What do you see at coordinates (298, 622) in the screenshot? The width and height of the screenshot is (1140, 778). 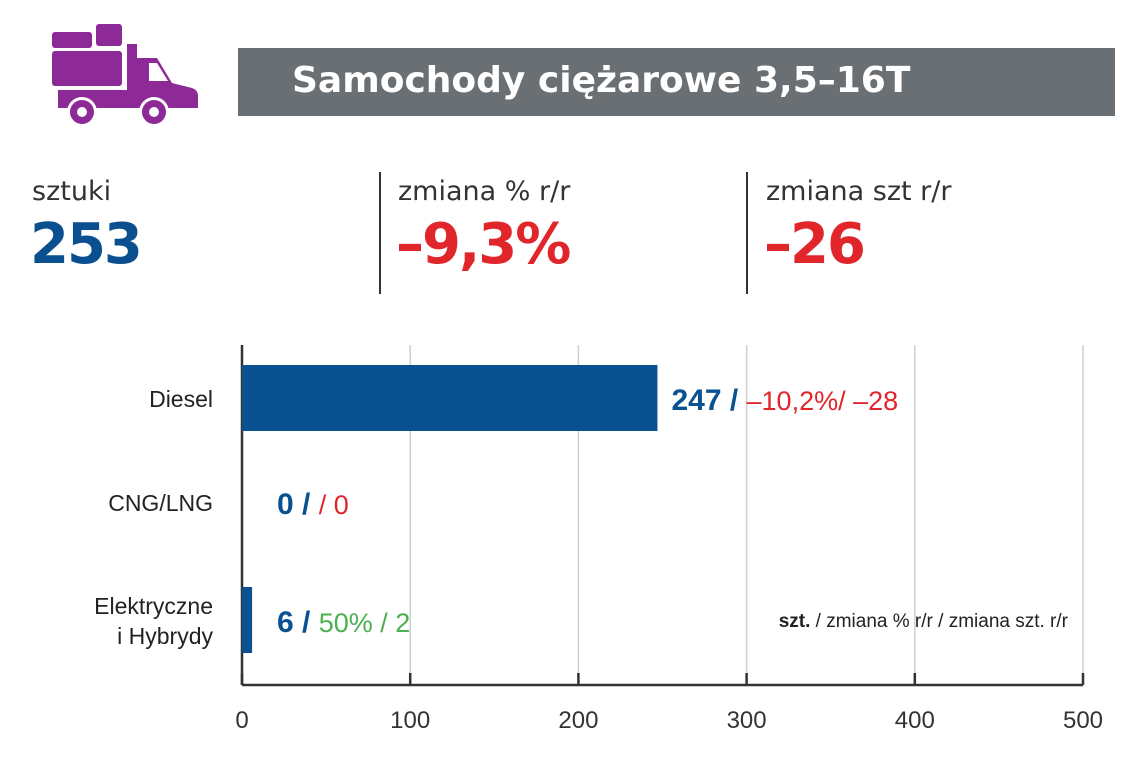 I see `data-label-units: 6 /` at bounding box center [298, 622].